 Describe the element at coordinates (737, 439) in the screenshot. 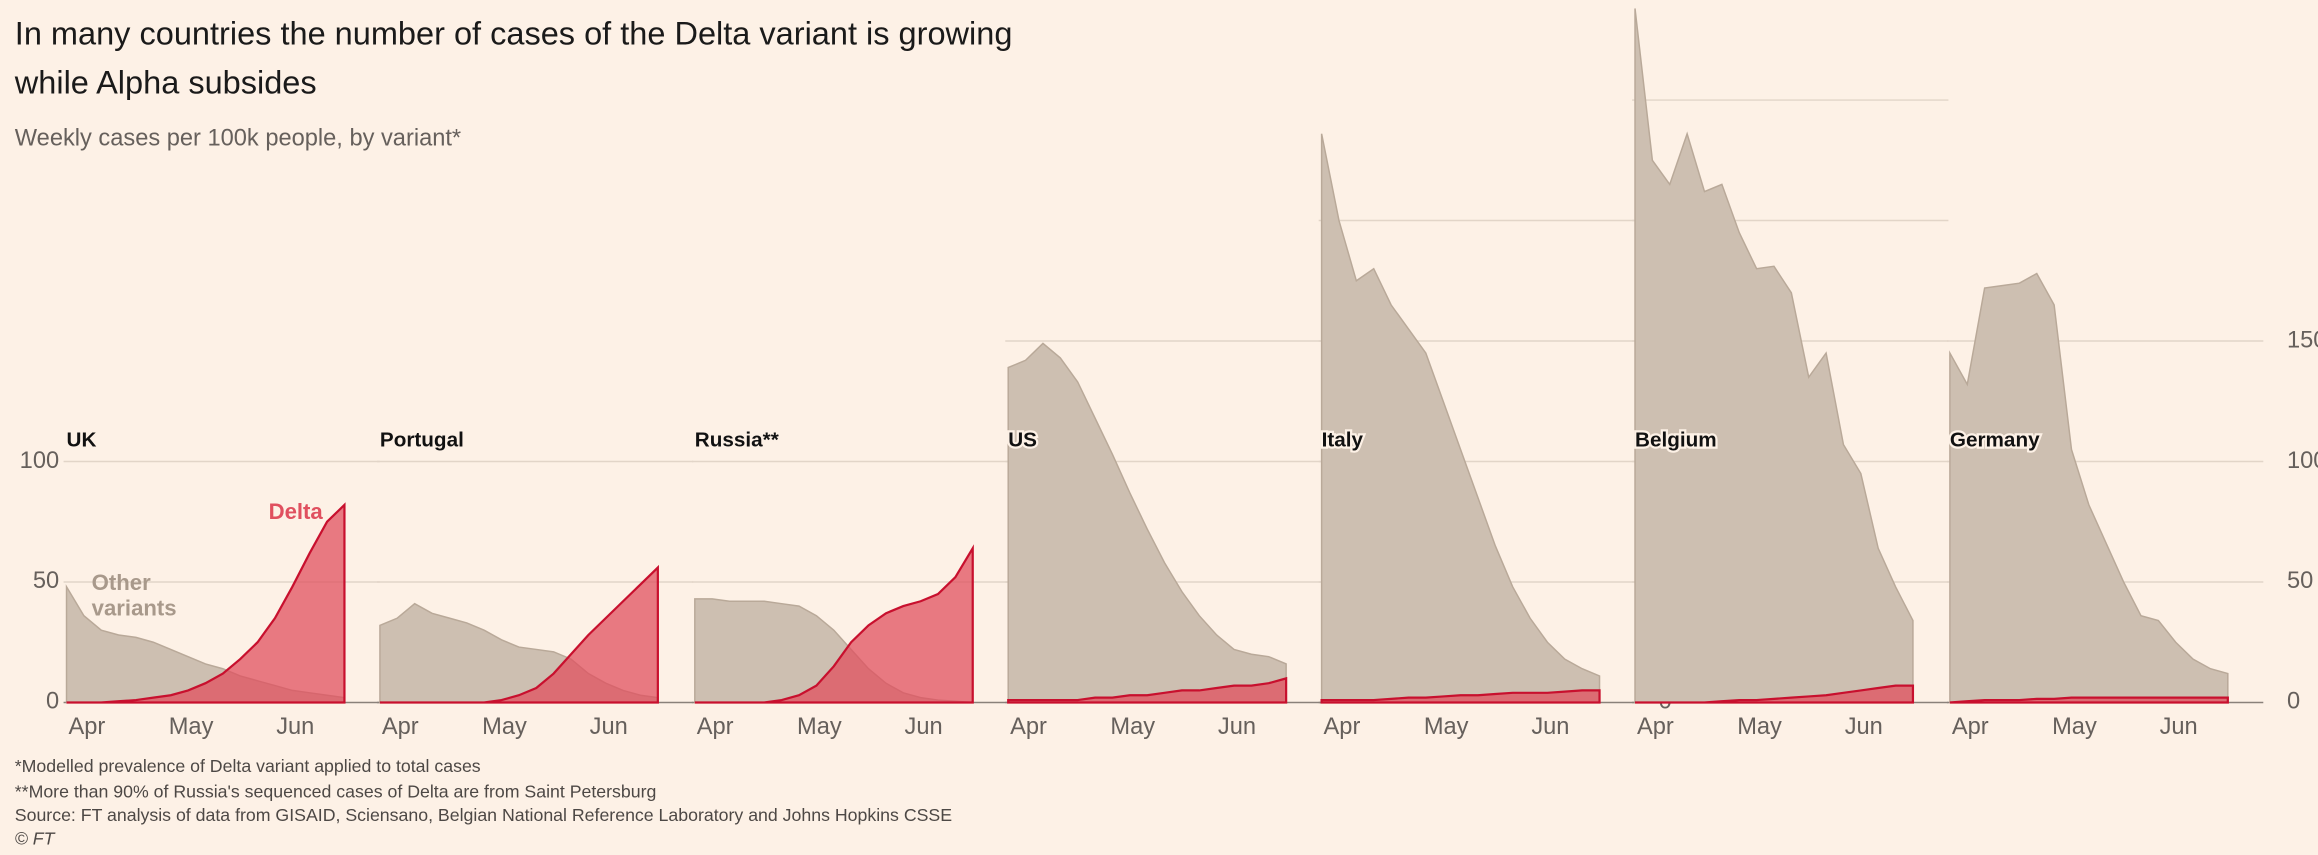

I see `panel-title: Russia**` at that location.